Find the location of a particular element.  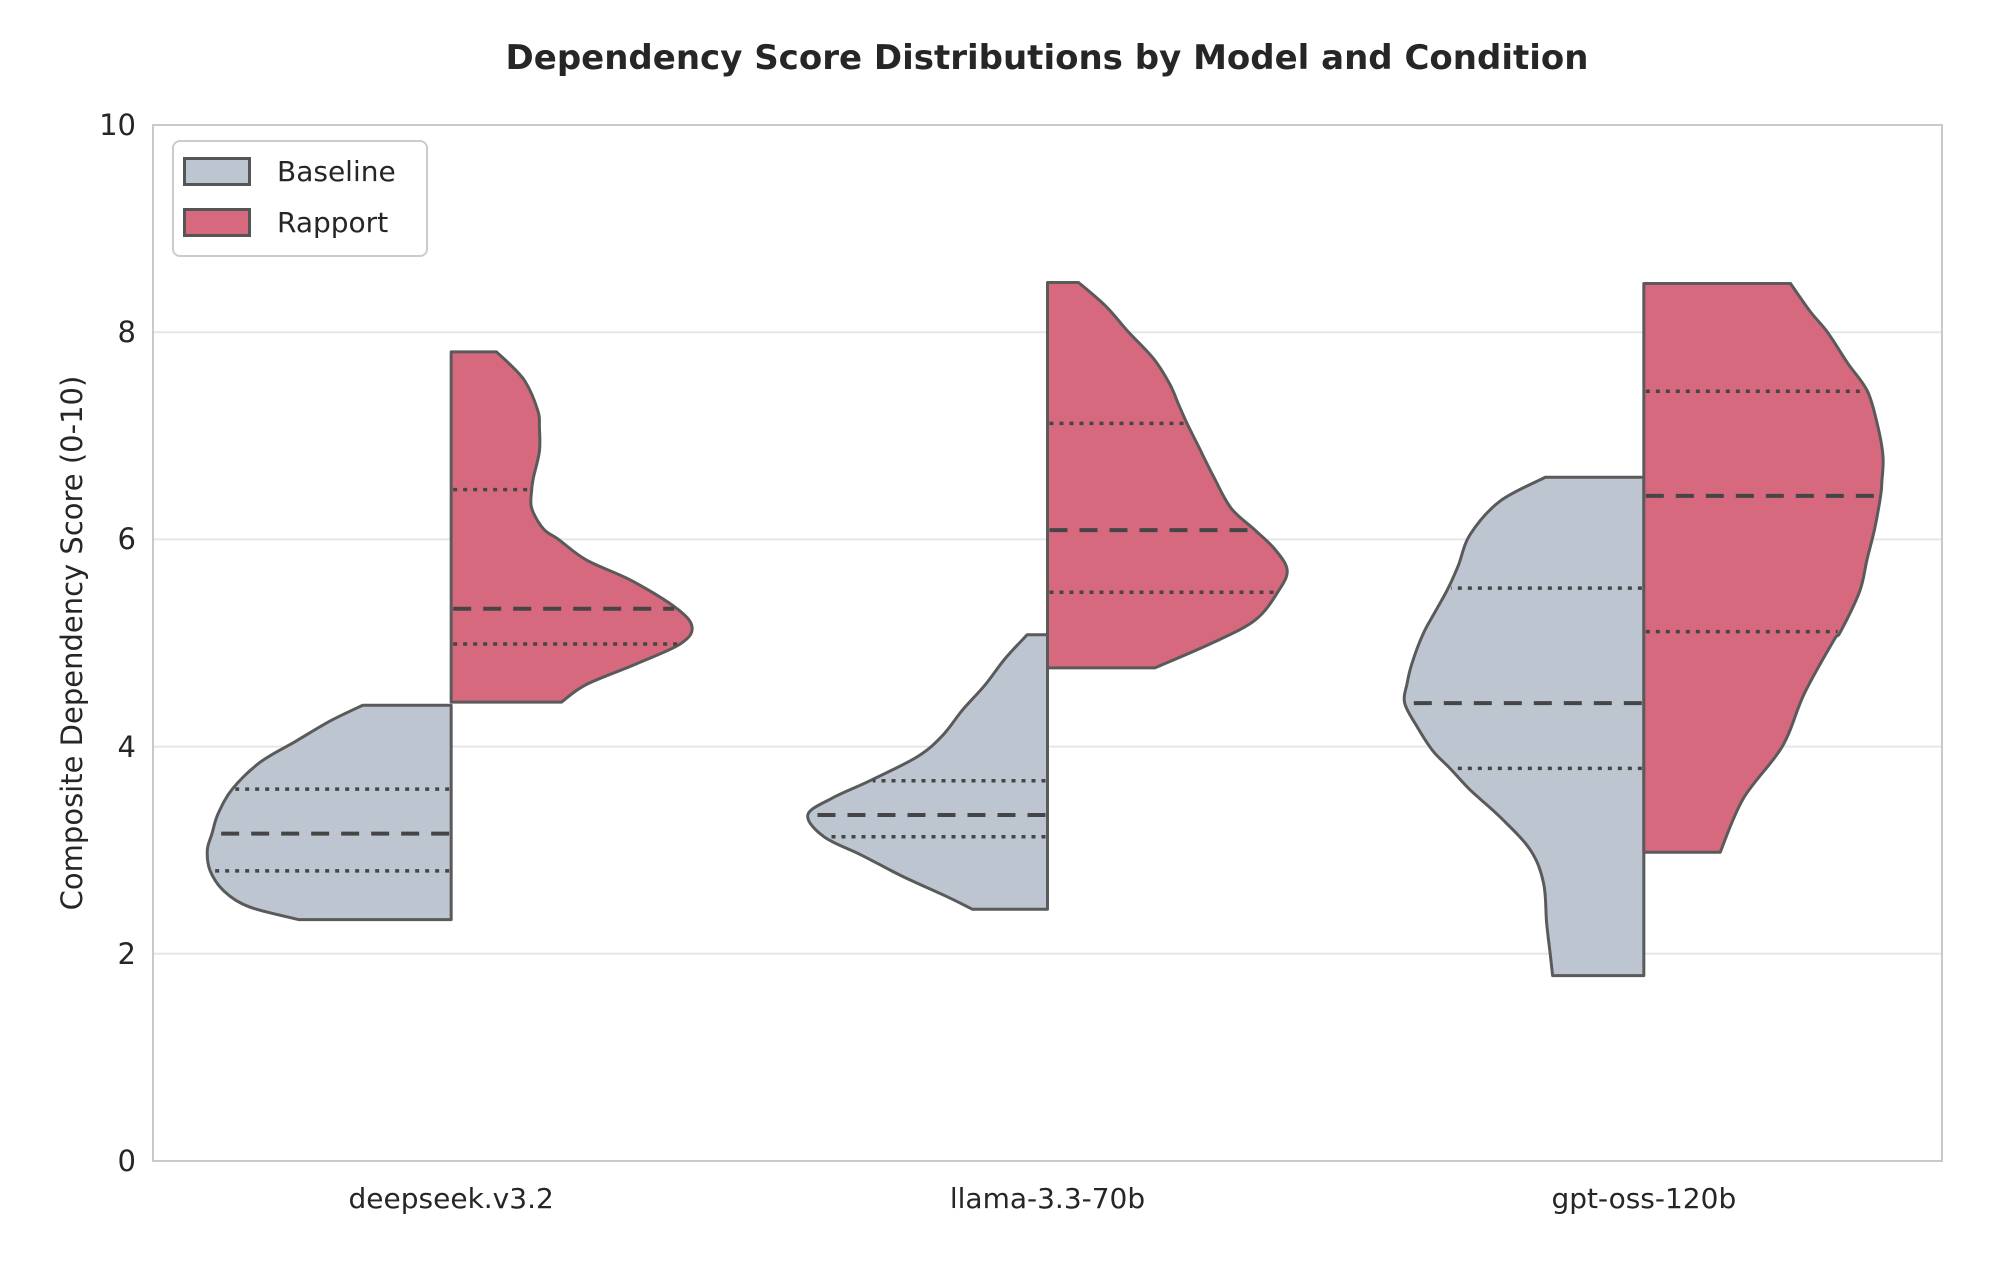

violin-llama-3.3-70b-rapport is located at coordinates (1167, 475).